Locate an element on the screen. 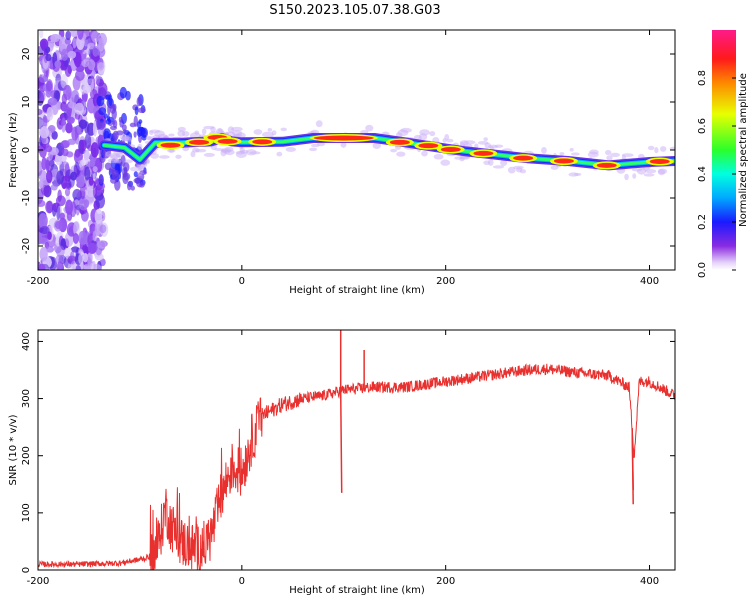 The width and height of the screenshot is (750, 600). colorbar-tick-label: 0.0 is located at coordinates (702, 270).